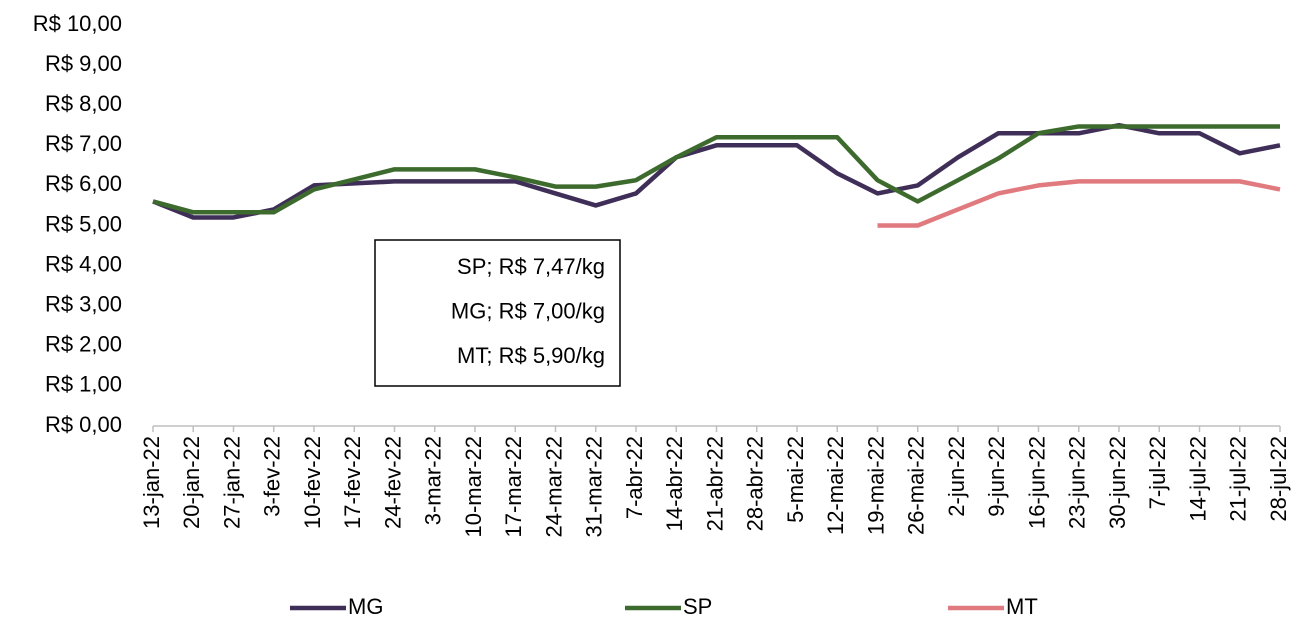 The width and height of the screenshot is (1299, 623). I want to click on y-tick-label: R$ 7,00, so click(83, 143).